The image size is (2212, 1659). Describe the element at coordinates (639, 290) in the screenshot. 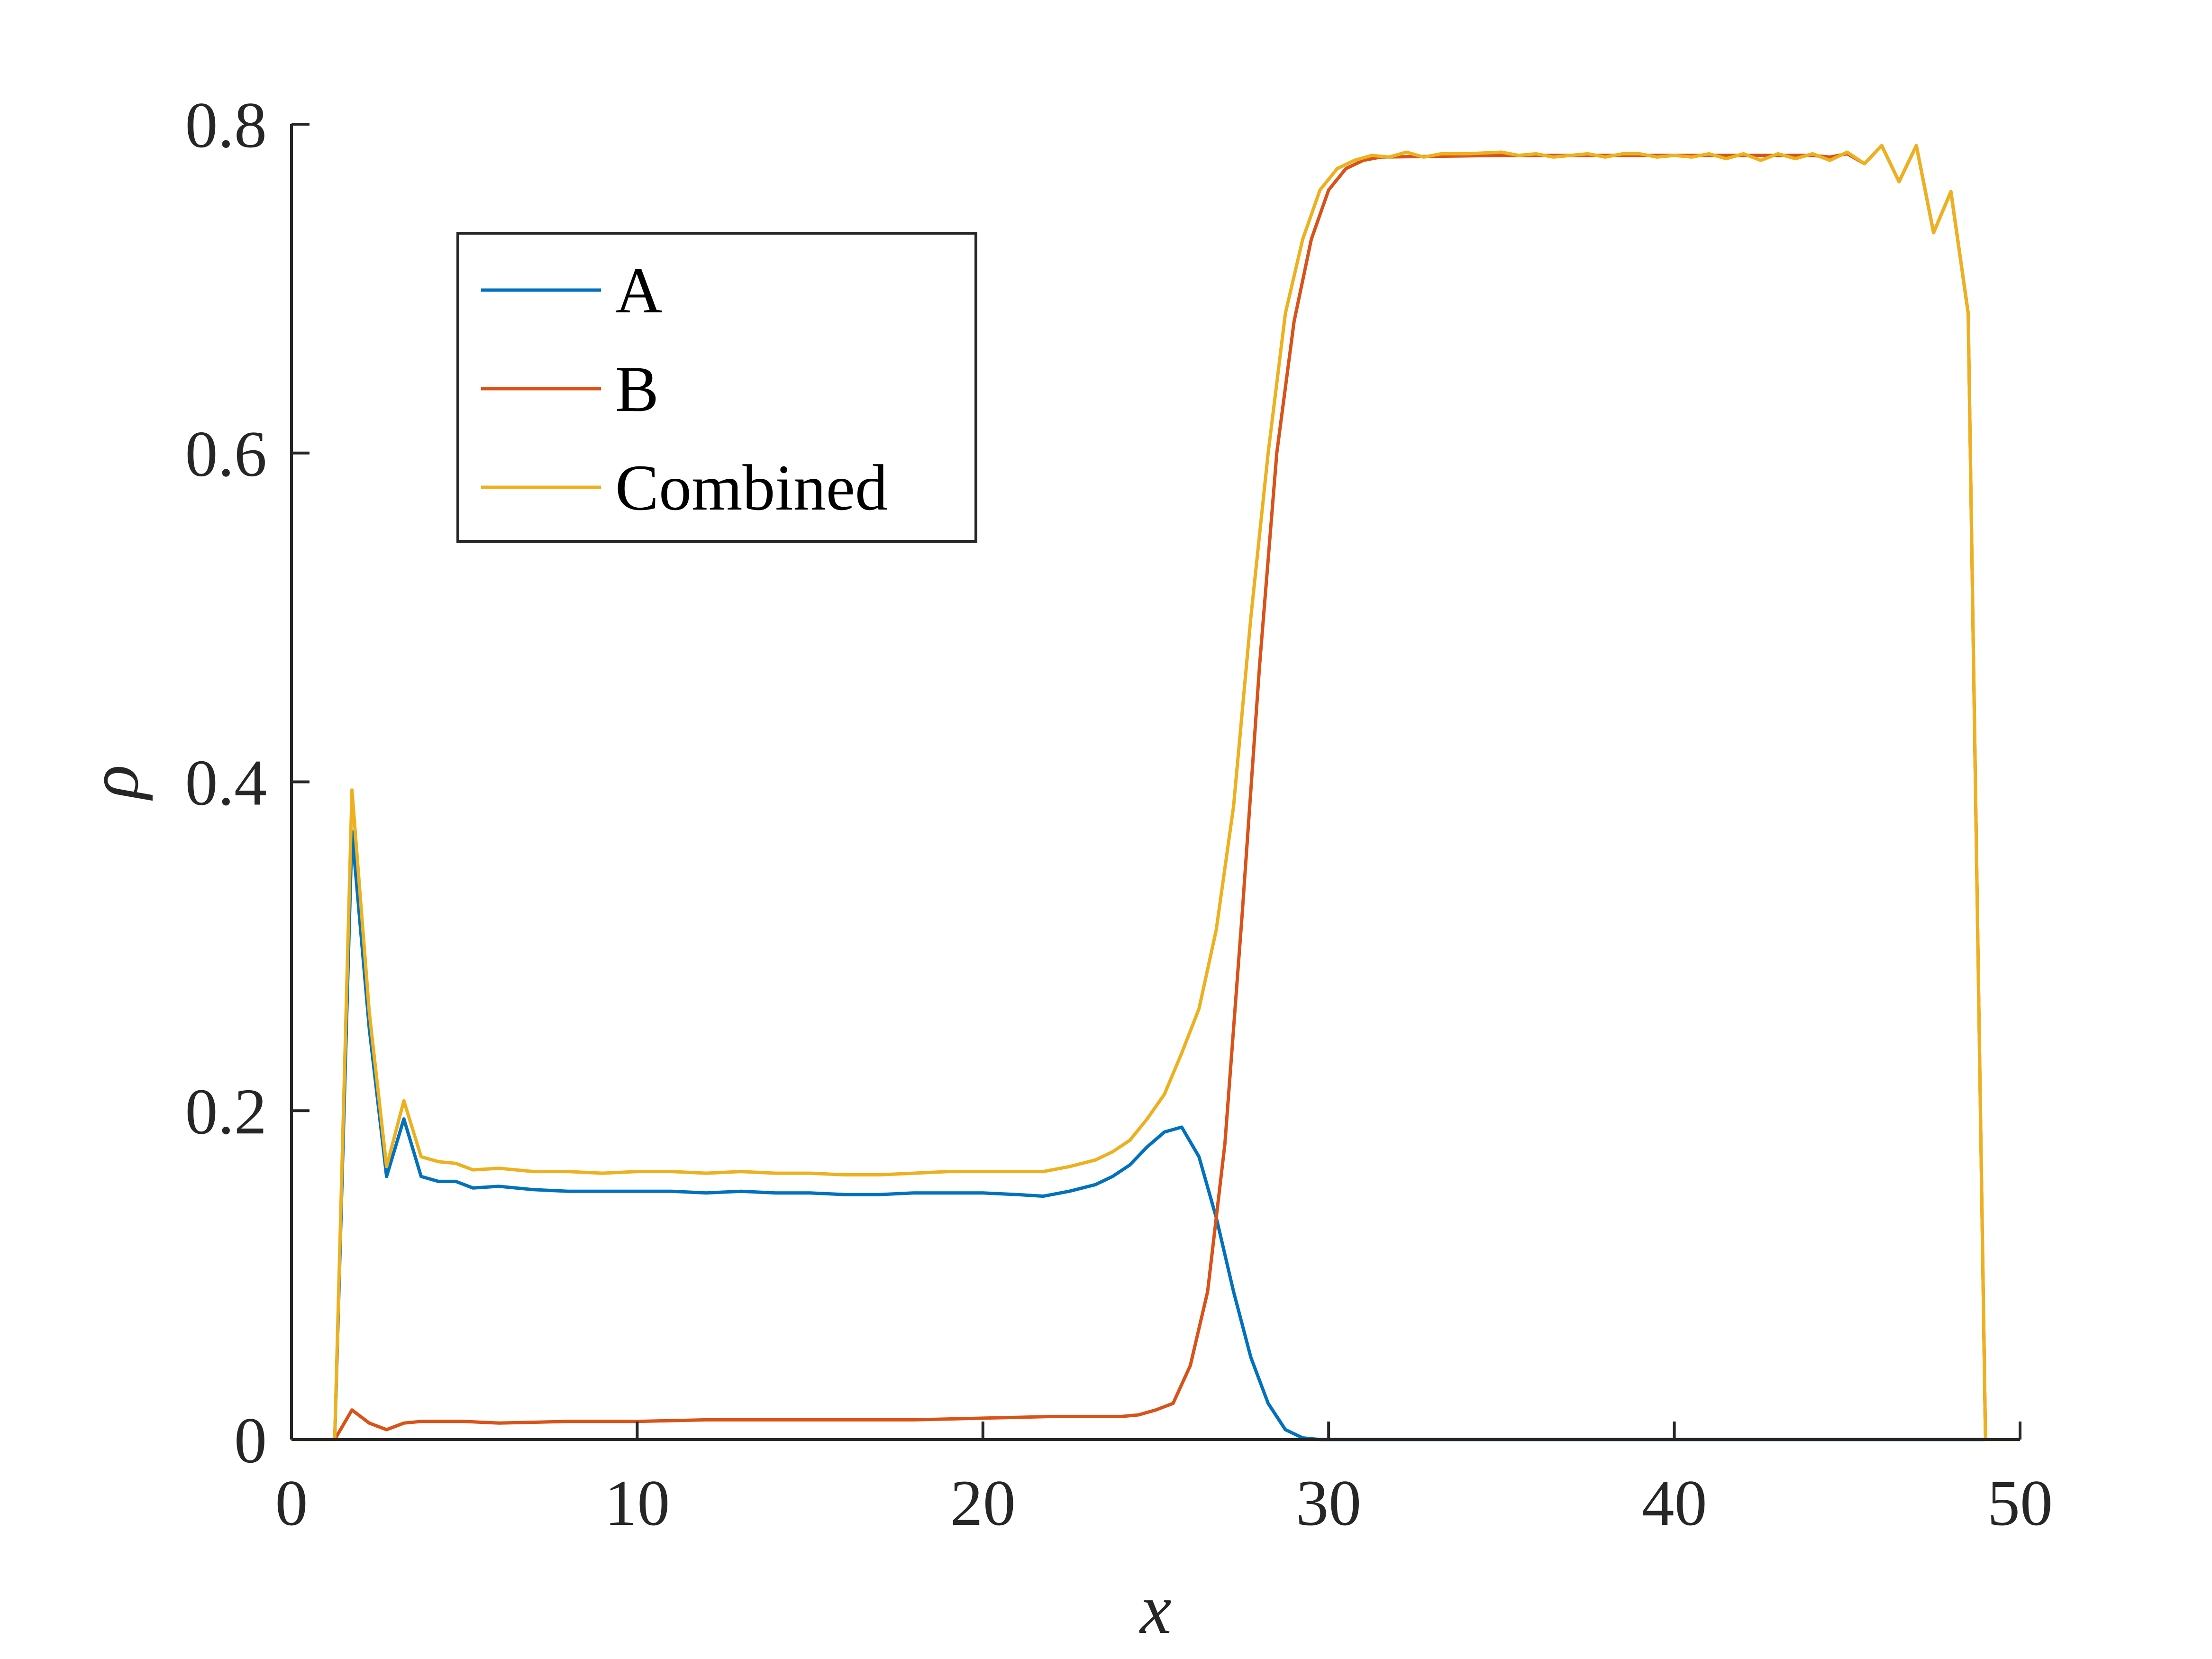

I see `legend-entry-a: A` at that location.